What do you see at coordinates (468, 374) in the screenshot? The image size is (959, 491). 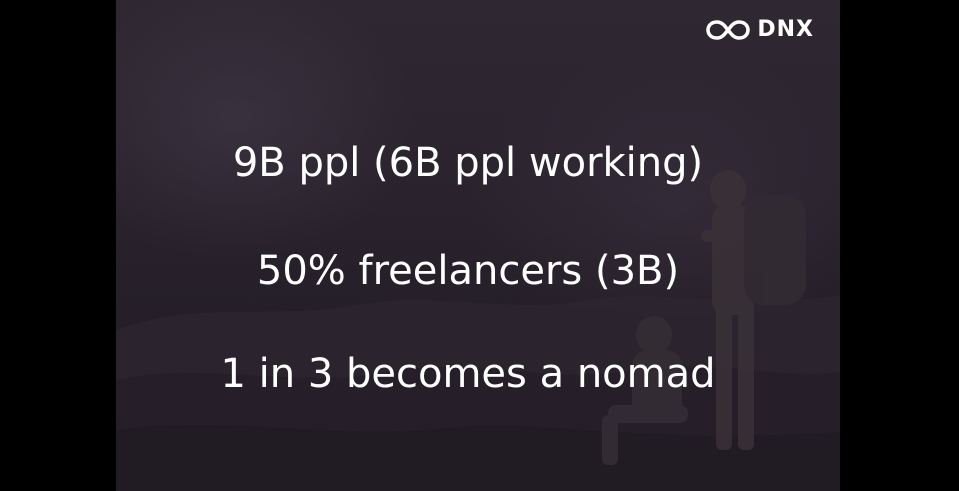 I see `stat-line-nomads: 1 in 3 becomes a nomad` at bounding box center [468, 374].